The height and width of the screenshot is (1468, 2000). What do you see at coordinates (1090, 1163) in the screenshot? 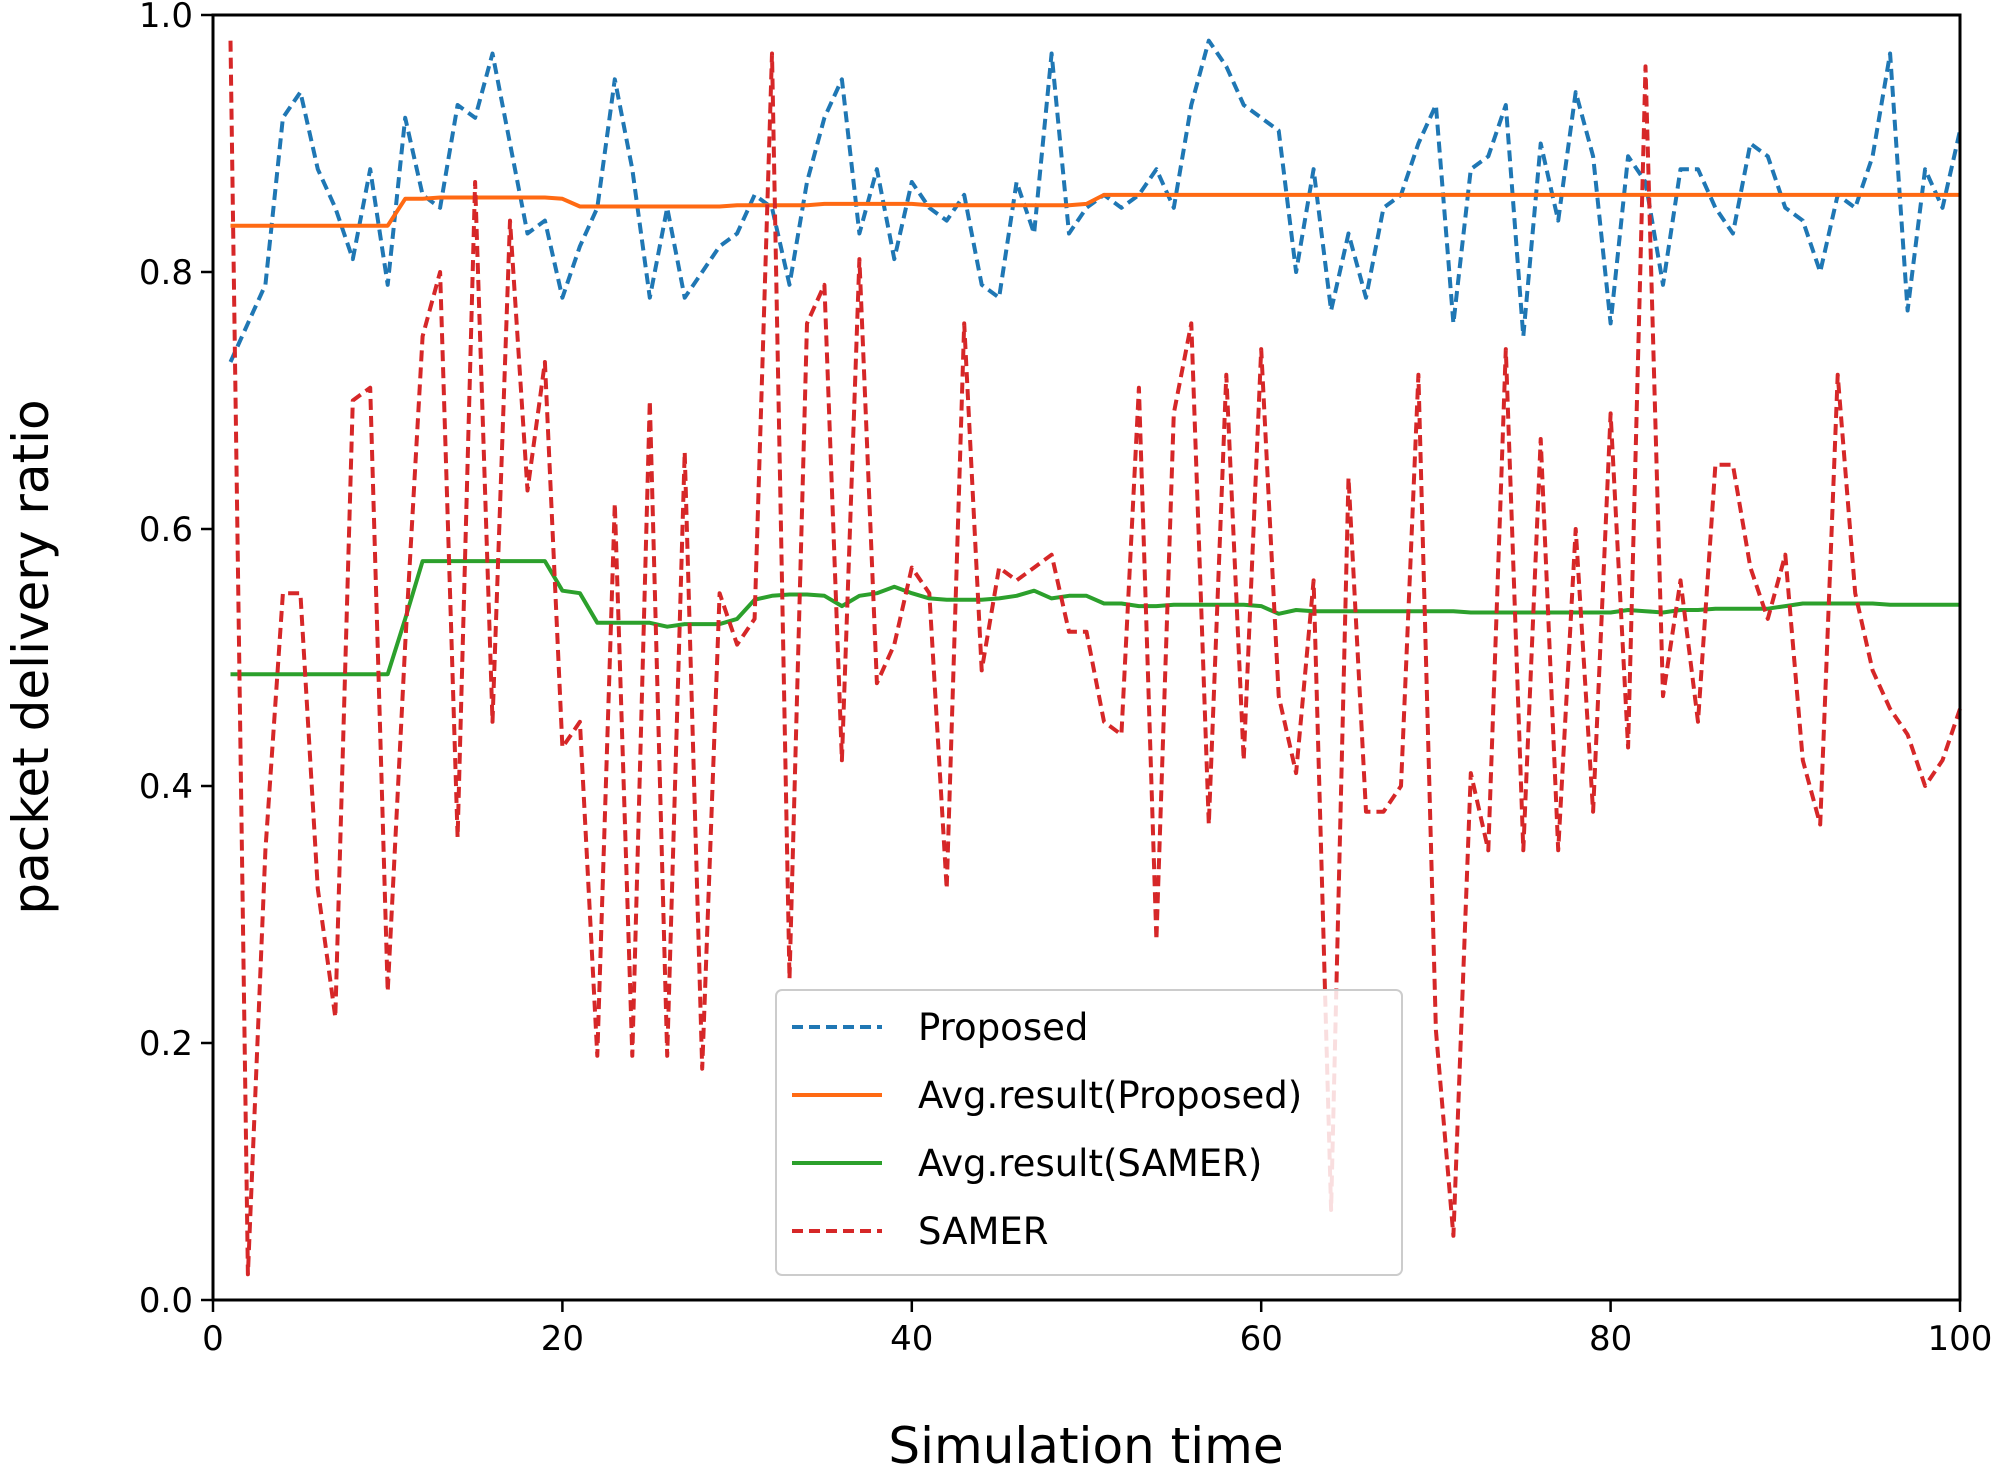
I see `legend-label-2: Avg.result(SAMER)` at bounding box center [1090, 1163].